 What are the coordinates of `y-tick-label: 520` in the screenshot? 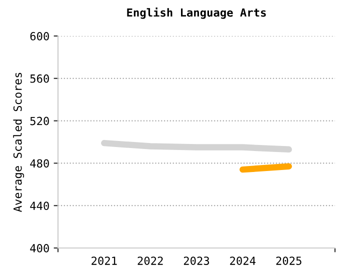 It's located at (39, 121).